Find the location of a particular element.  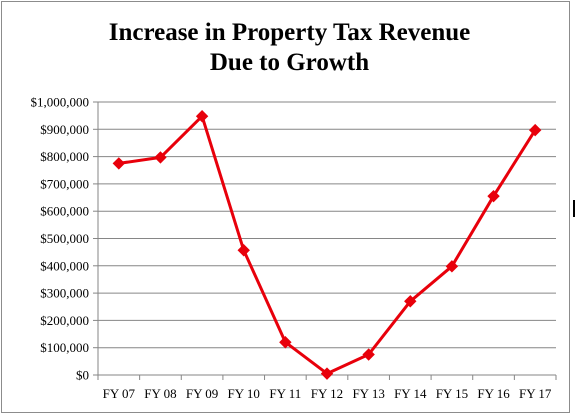

x-tick-label: FY 14 is located at coordinates (410, 393).